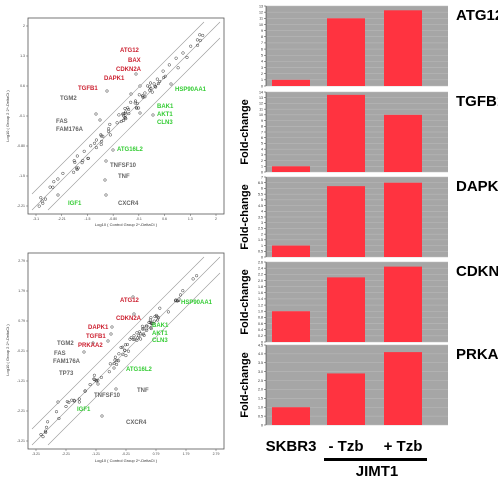  I want to click on bar-chart-atg12: 012345678910111213ATG12, so click(378, 46).